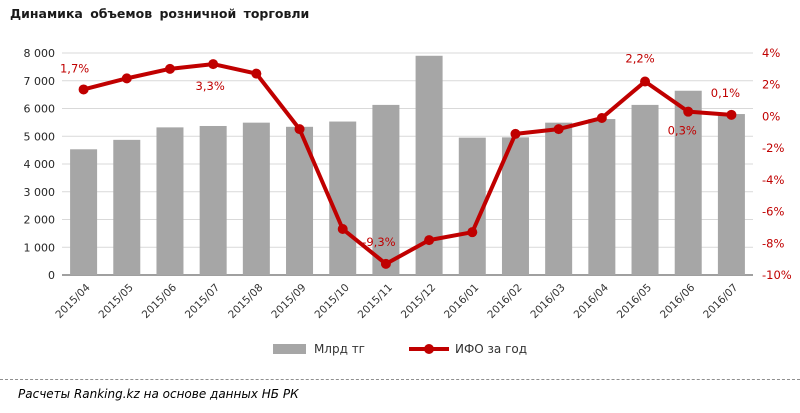 The width and height of the screenshot is (800, 413). I want to click on x-tick-label: 2016/01, so click(461, 301).